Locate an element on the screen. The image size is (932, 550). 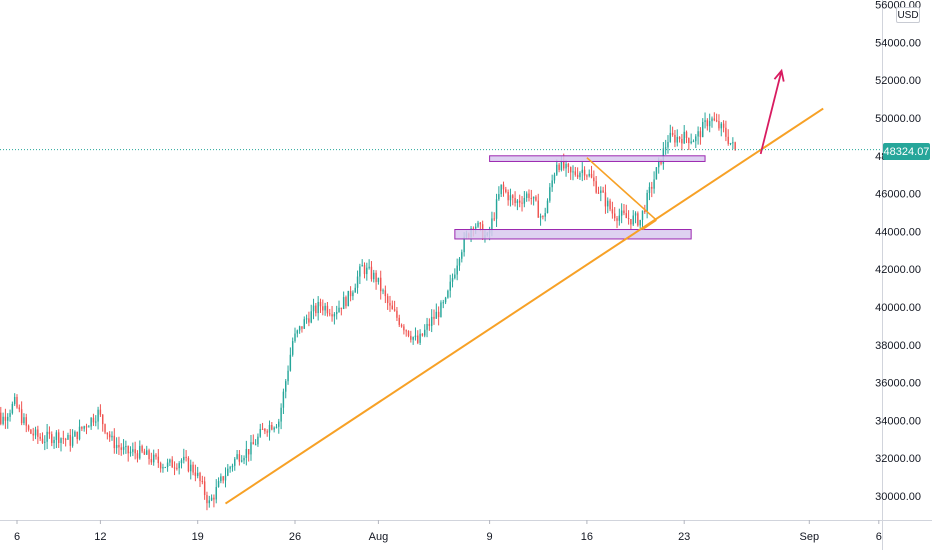
last-price-value: 48324.07 is located at coordinates (906, 151).